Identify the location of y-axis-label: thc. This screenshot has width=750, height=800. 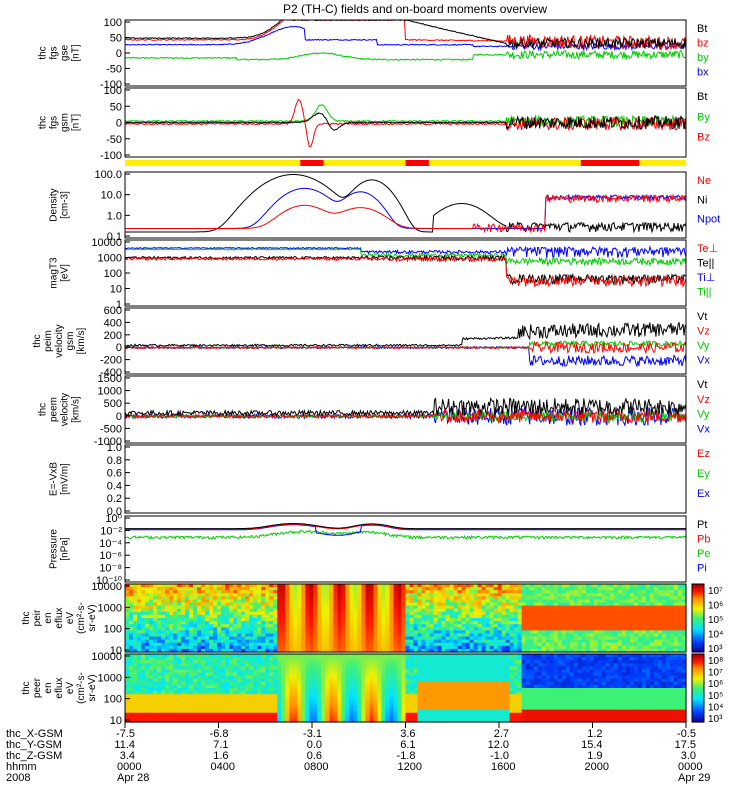
(37, 340).